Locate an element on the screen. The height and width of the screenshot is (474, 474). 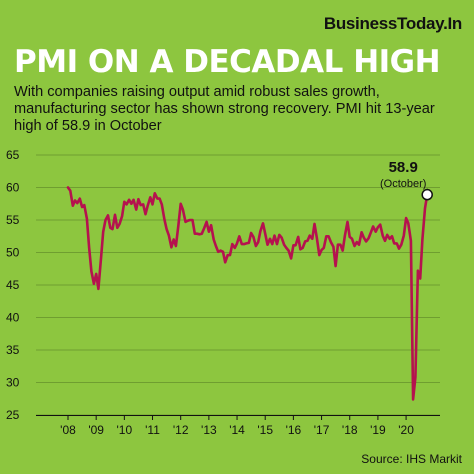
x-tick-label: '18 is located at coordinates (350, 430).